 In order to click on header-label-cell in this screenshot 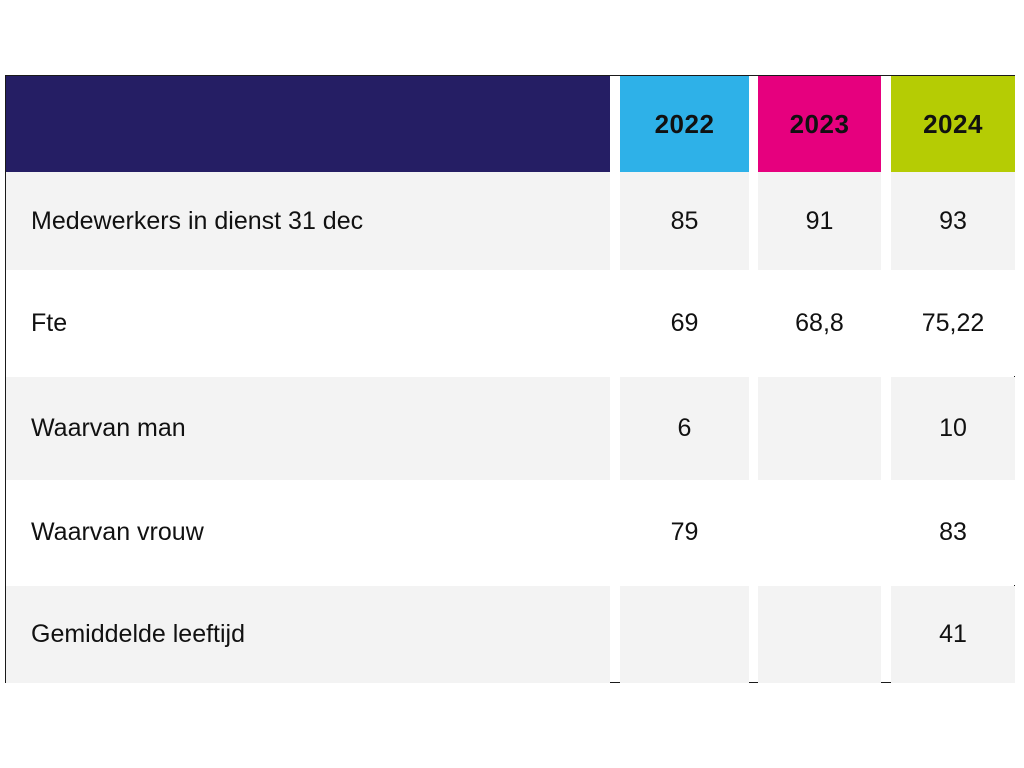, I will do `click(308, 124)`.